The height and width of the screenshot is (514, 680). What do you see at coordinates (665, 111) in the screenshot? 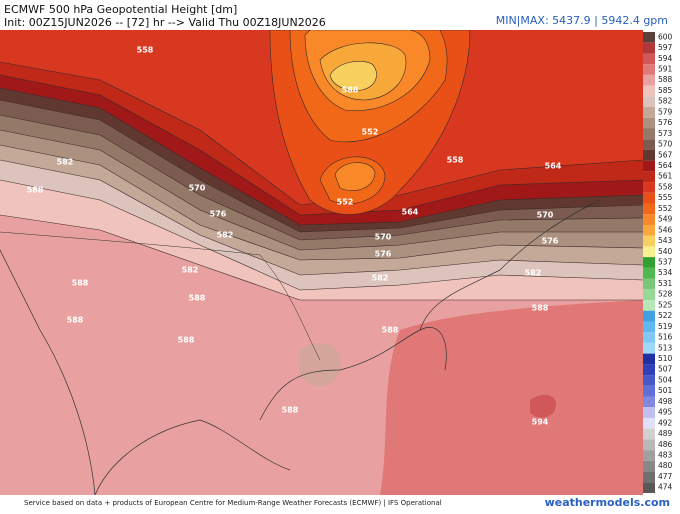
I see `colorbar-label: 579` at bounding box center [665, 111].